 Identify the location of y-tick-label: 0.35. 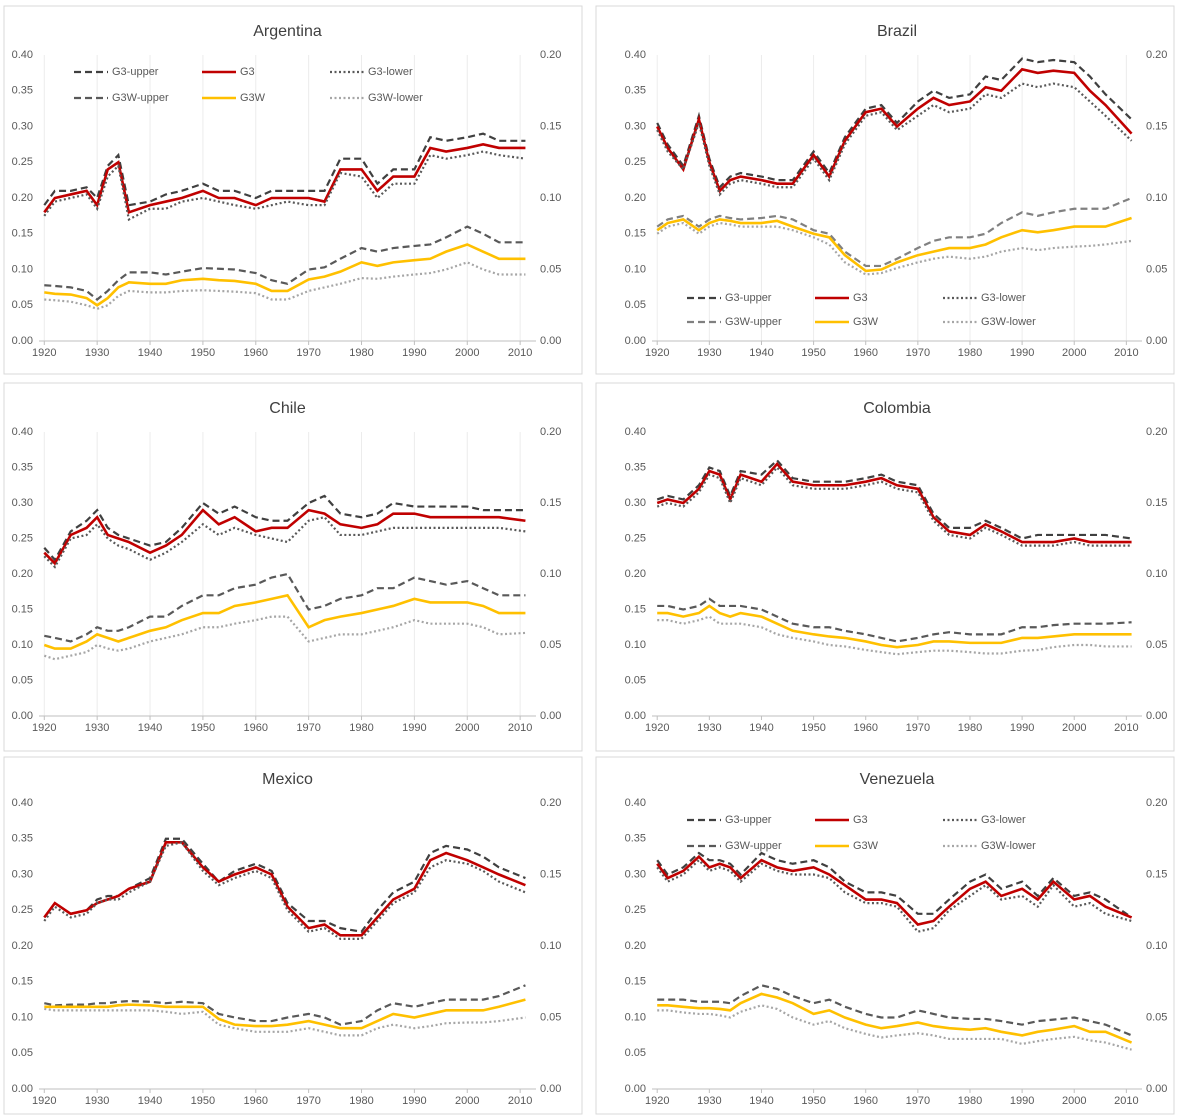
(22, 839).